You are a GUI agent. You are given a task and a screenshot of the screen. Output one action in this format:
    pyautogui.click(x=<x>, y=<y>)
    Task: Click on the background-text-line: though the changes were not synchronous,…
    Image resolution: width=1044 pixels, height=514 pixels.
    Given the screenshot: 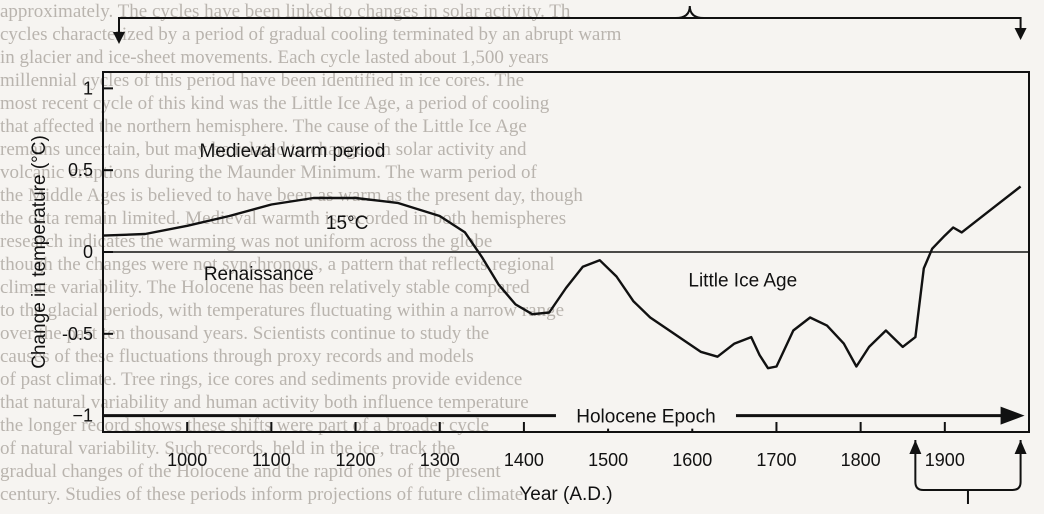 What is the action you would take?
    pyautogui.click(x=277, y=264)
    